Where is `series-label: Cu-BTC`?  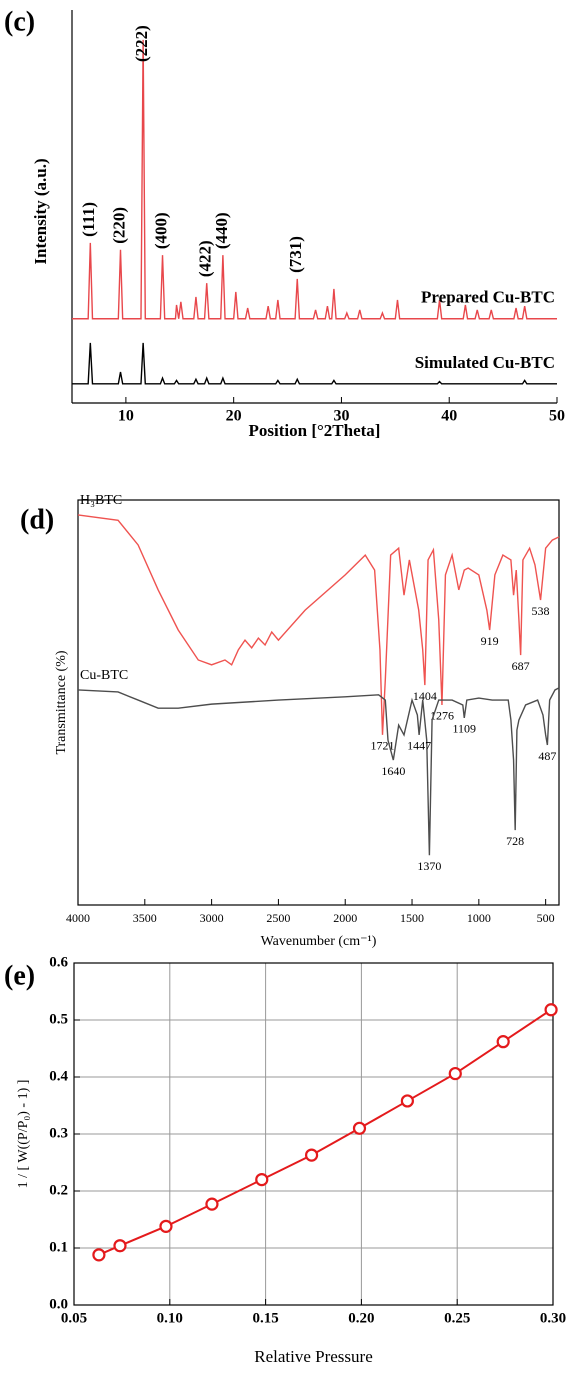 series-label: Cu-BTC is located at coordinates (104, 675).